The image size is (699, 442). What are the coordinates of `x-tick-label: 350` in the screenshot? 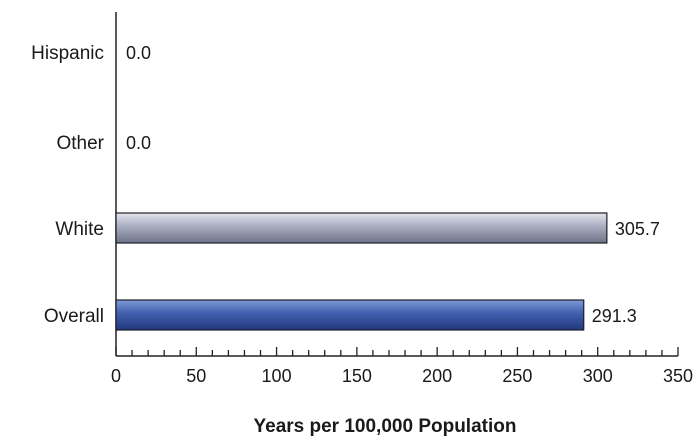 It's located at (678, 376).